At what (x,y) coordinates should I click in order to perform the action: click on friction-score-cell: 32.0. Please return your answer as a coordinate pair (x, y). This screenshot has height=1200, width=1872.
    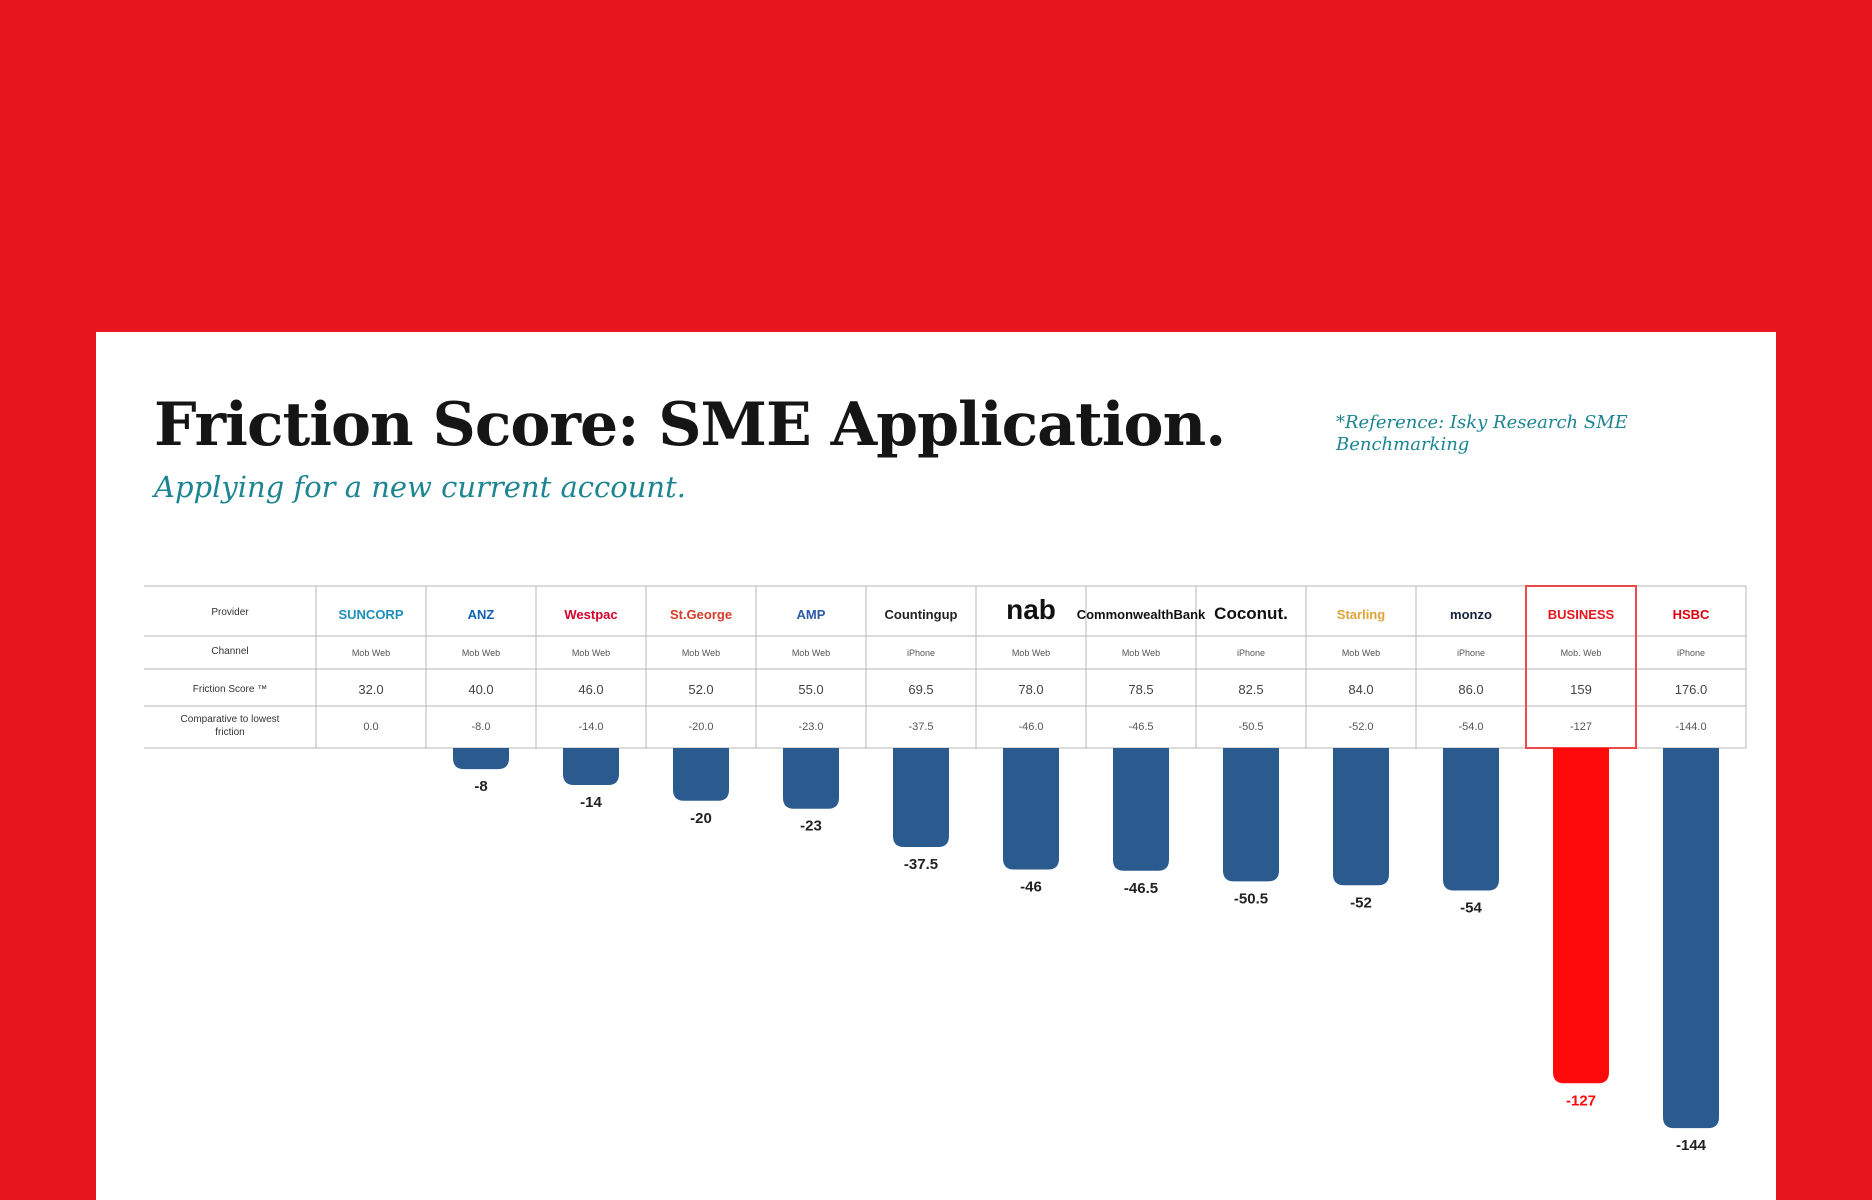
    Looking at the image, I should click on (370, 689).